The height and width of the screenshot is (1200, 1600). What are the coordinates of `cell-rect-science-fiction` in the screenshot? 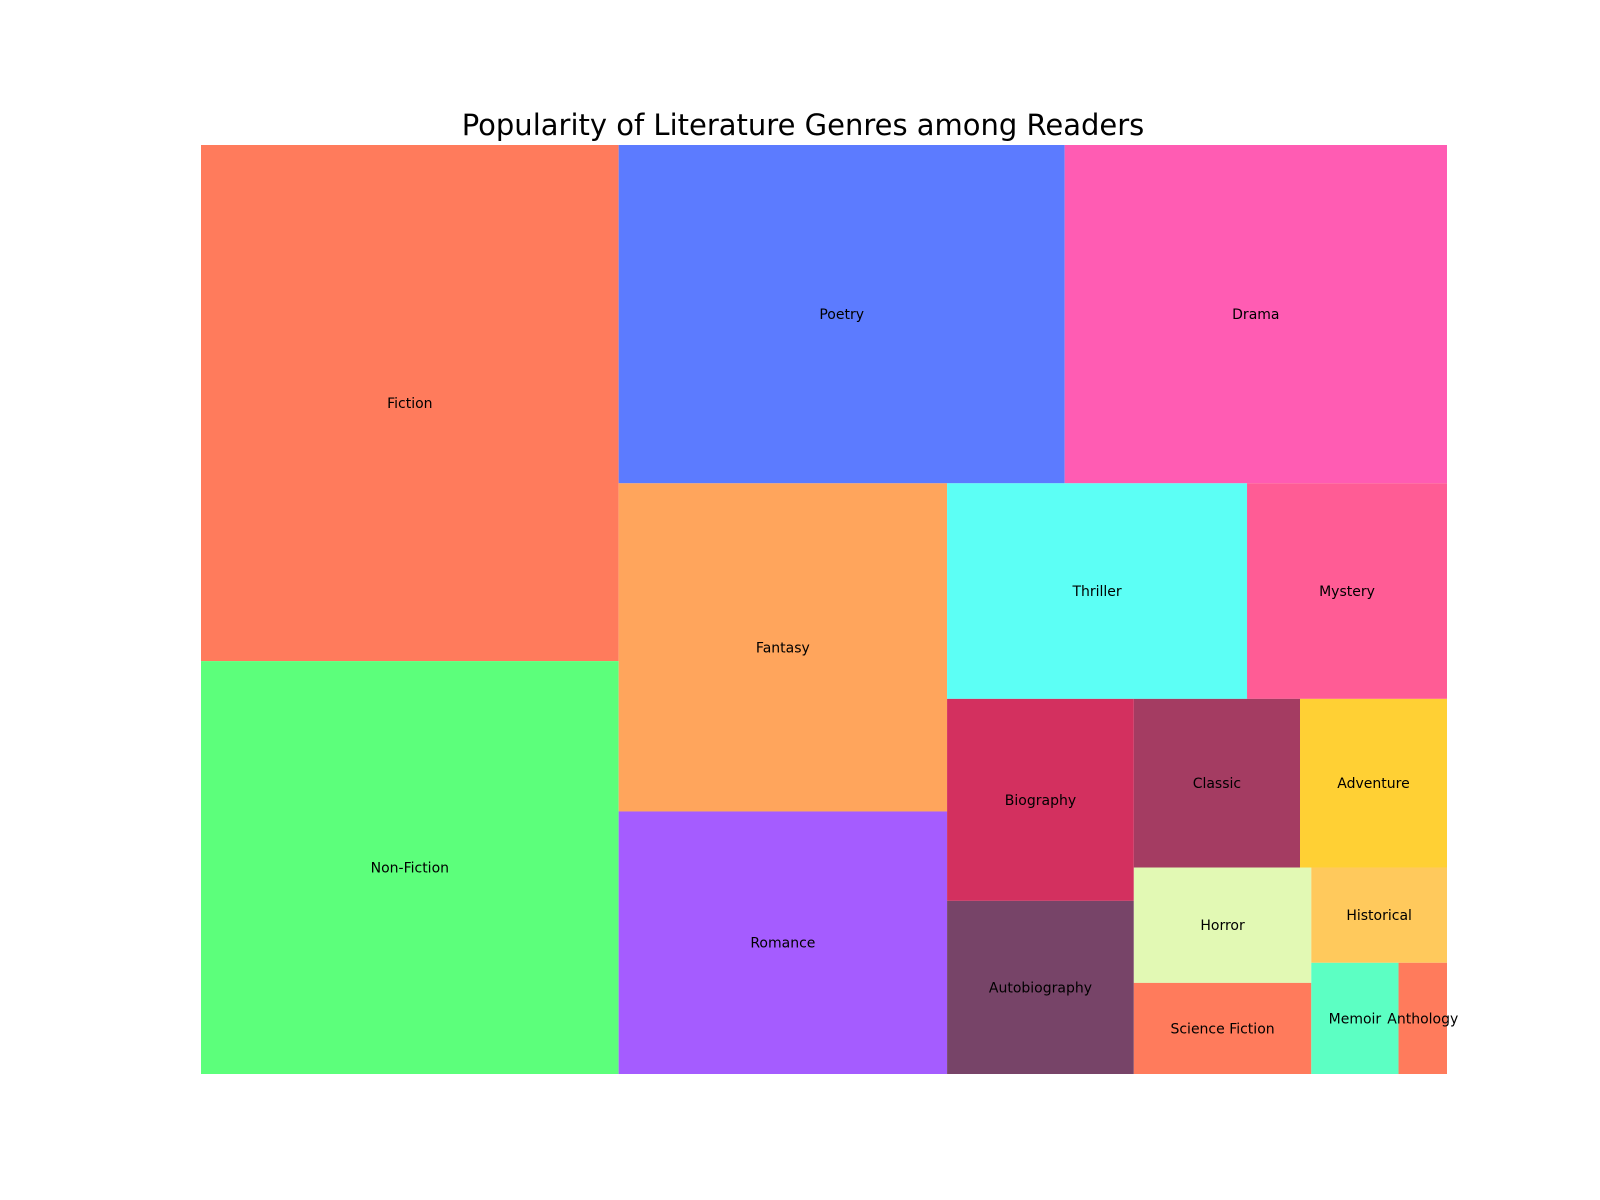 It's located at (1222, 1028).